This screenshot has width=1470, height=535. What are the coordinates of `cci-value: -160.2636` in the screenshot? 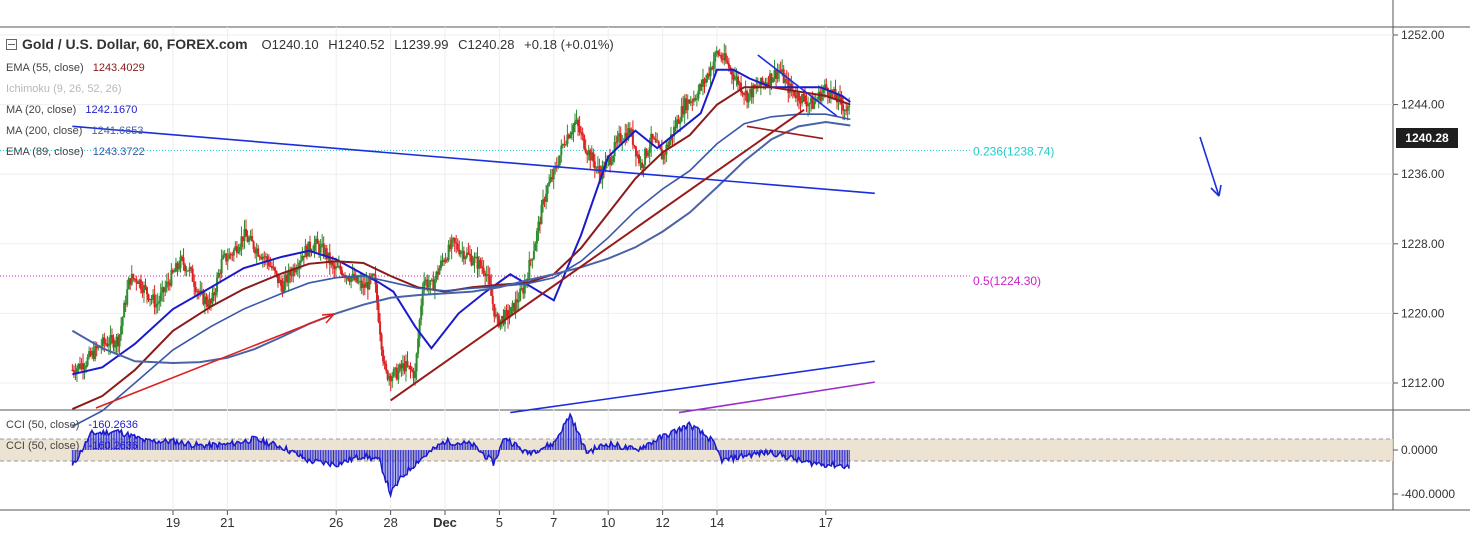 It's located at (113, 425).